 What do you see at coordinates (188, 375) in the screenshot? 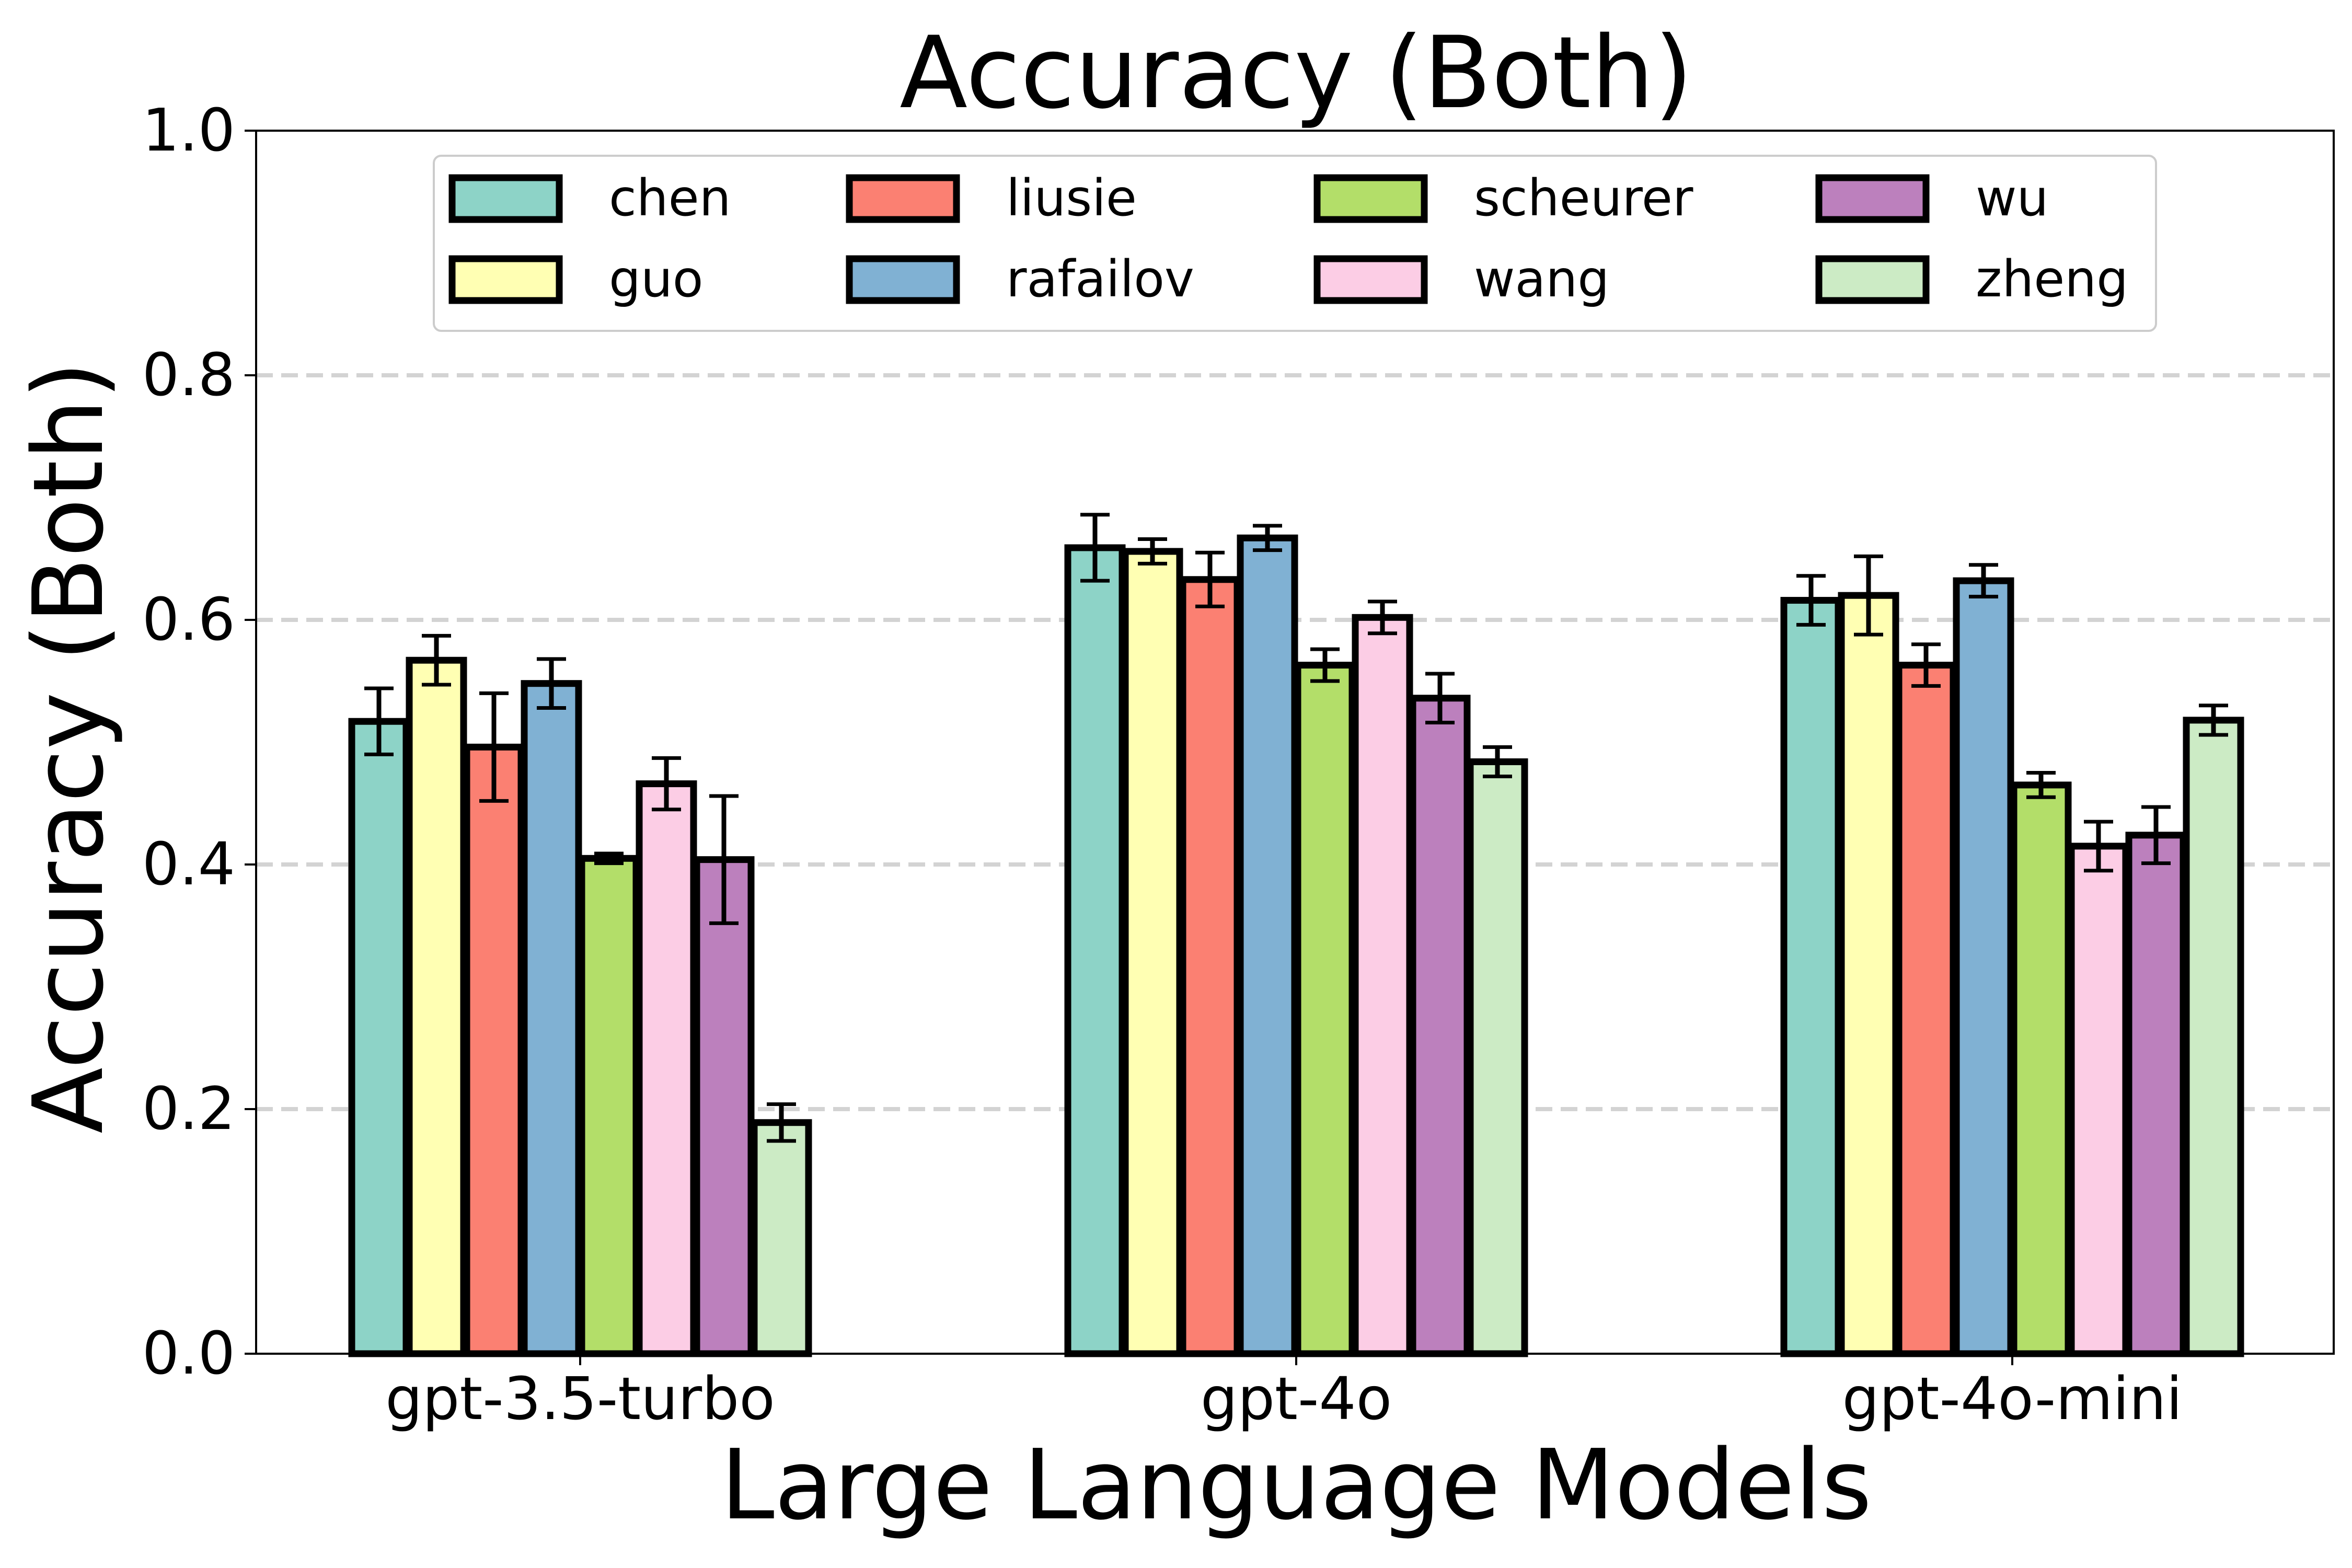
I see `y-tick-label: 0.8` at bounding box center [188, 375].